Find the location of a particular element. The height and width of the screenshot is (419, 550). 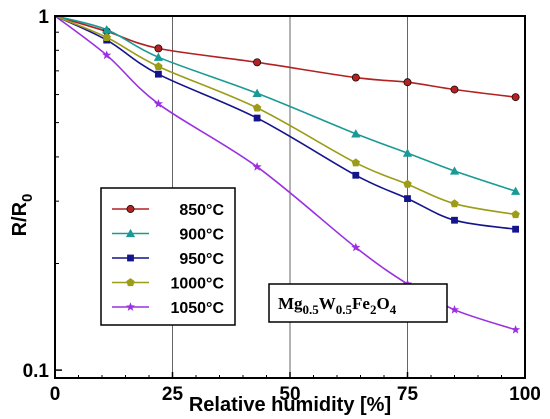

legend-entry: 1050°C is located at coordinates (168, 308).